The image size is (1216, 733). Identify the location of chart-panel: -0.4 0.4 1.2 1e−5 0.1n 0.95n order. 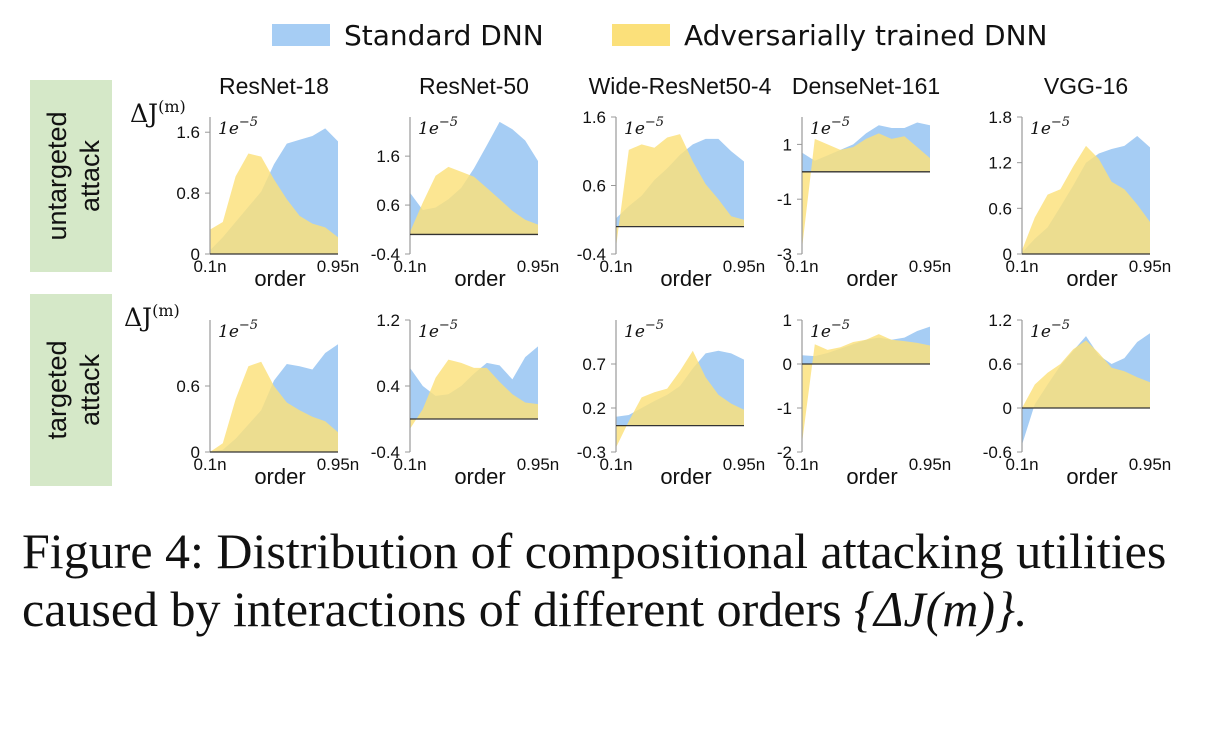
(465, 400).